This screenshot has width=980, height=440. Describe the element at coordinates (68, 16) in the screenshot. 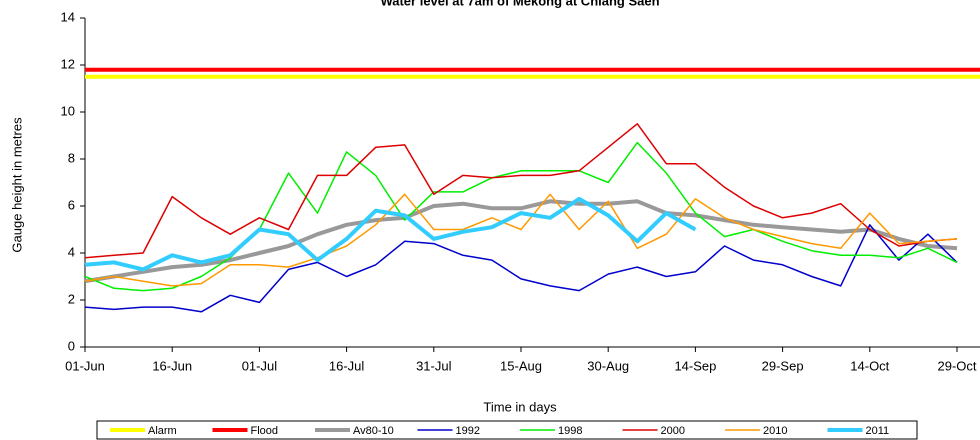

I see `y-tick-label: 14` at that location.